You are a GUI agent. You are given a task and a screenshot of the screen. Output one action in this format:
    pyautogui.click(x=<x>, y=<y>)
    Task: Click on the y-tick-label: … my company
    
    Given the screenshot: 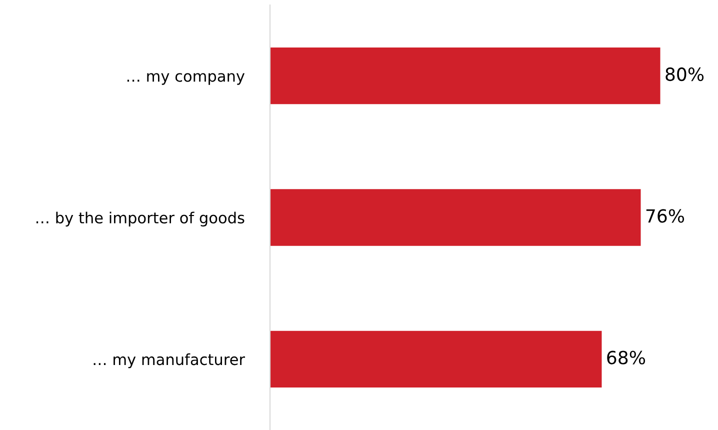 What is the action you would take?
    pyautogui.click(x=186, y=79)
    